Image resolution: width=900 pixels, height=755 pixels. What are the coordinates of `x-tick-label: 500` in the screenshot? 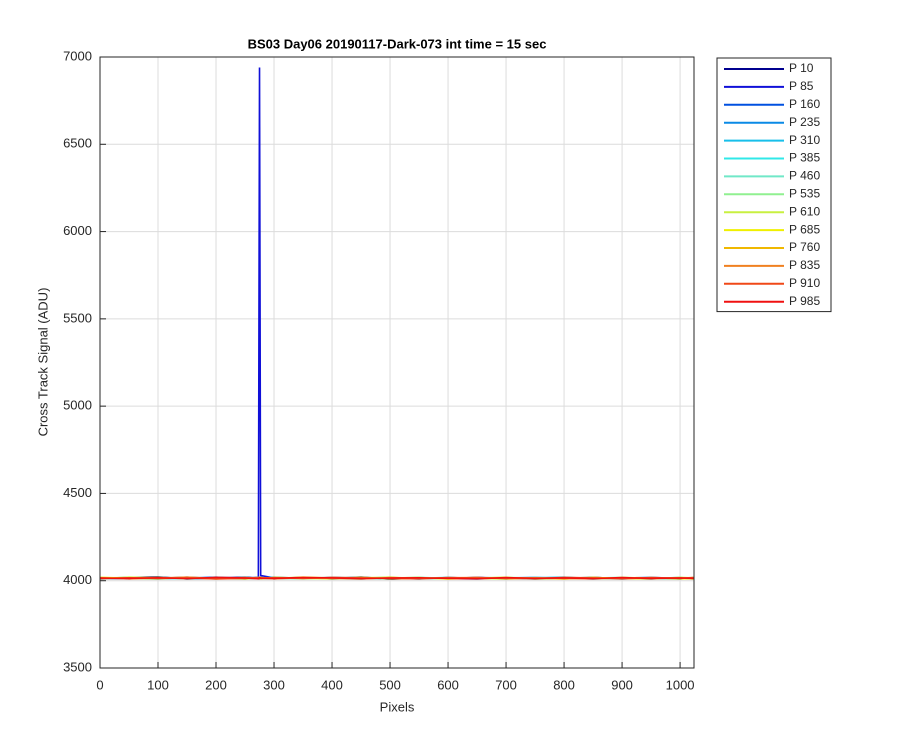 It's located at (390, 684).